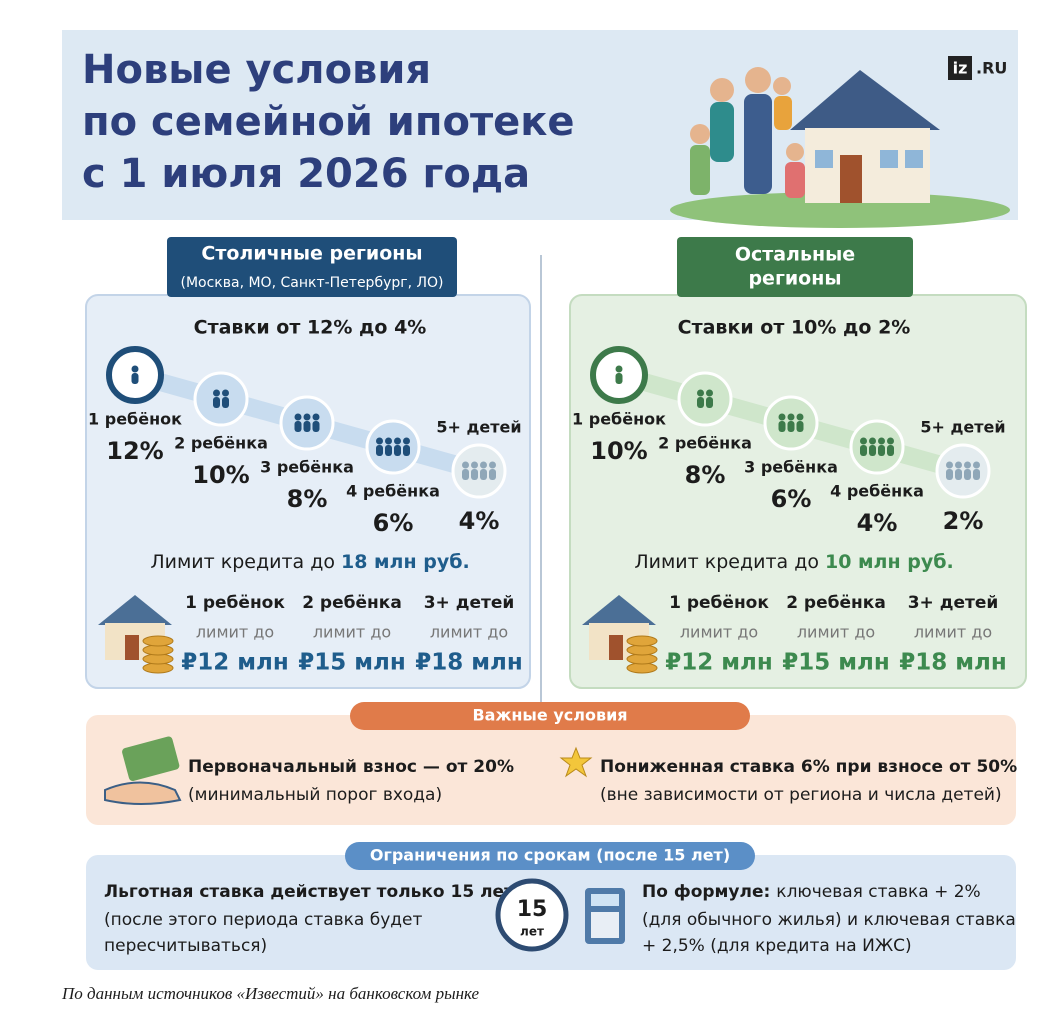 Image resolution: width=1054 pixels, height=1036 pixels. Describe the element at coordinates (143, 770) in the screenshot. I see `money-icon` at that location.